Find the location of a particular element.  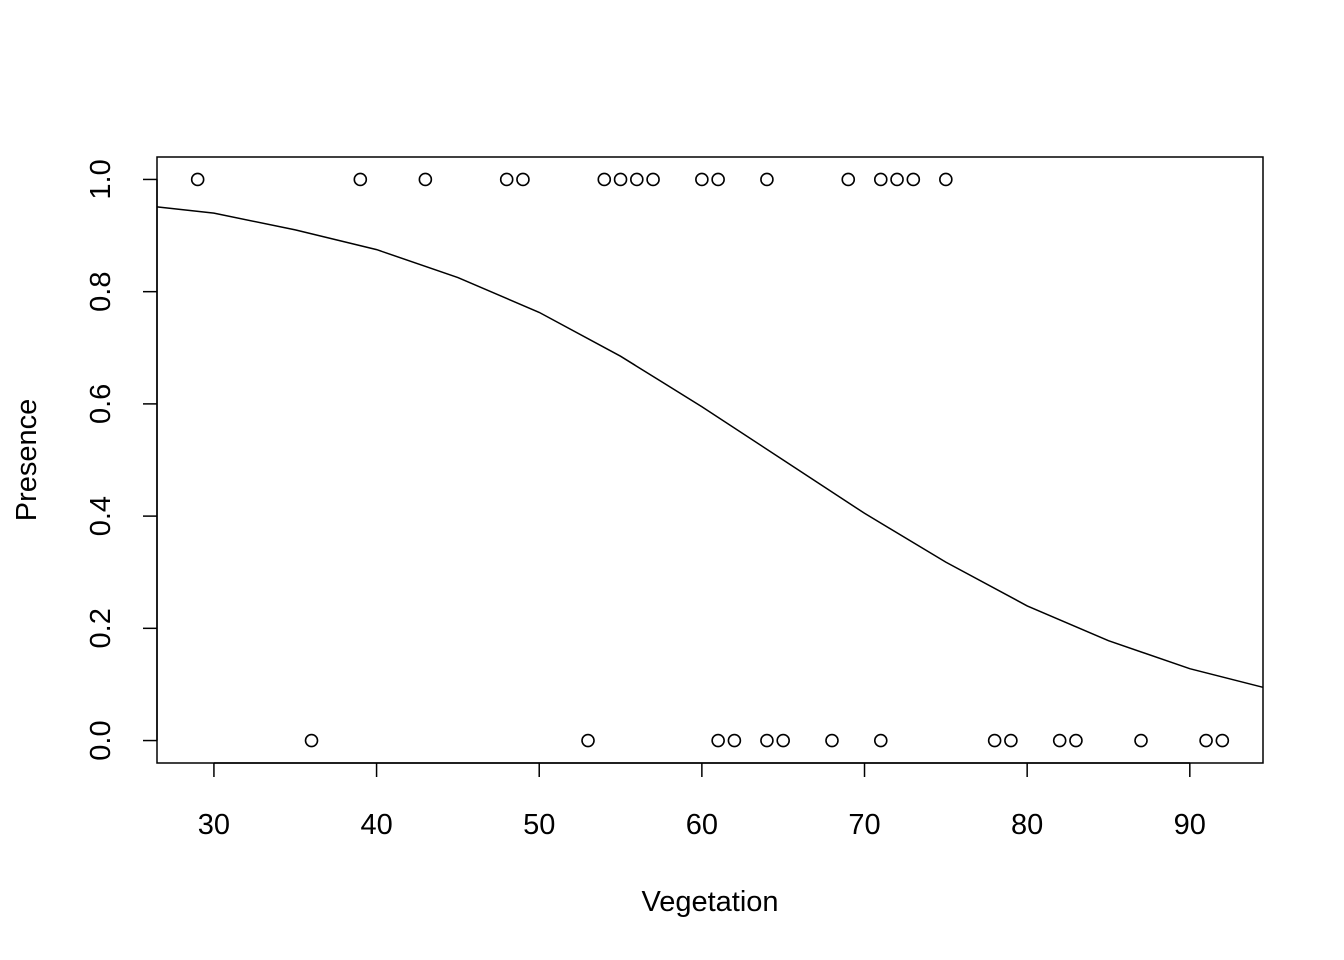

x-tick-label: 30 is located at coordinates (214, 825).